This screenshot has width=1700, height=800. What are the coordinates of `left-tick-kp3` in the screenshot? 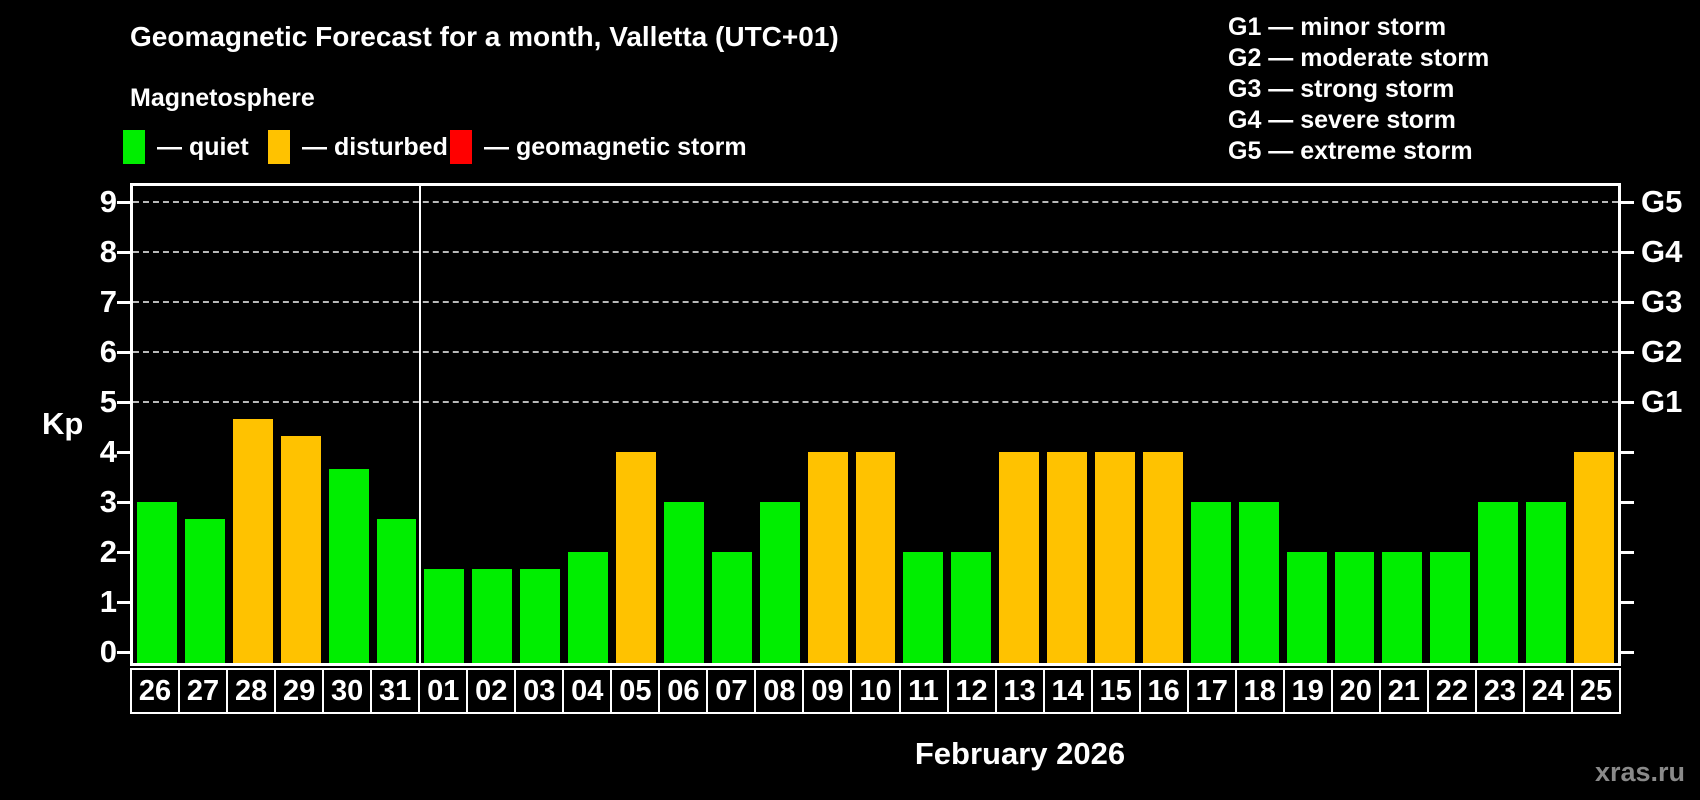 It's located at (123, 502).